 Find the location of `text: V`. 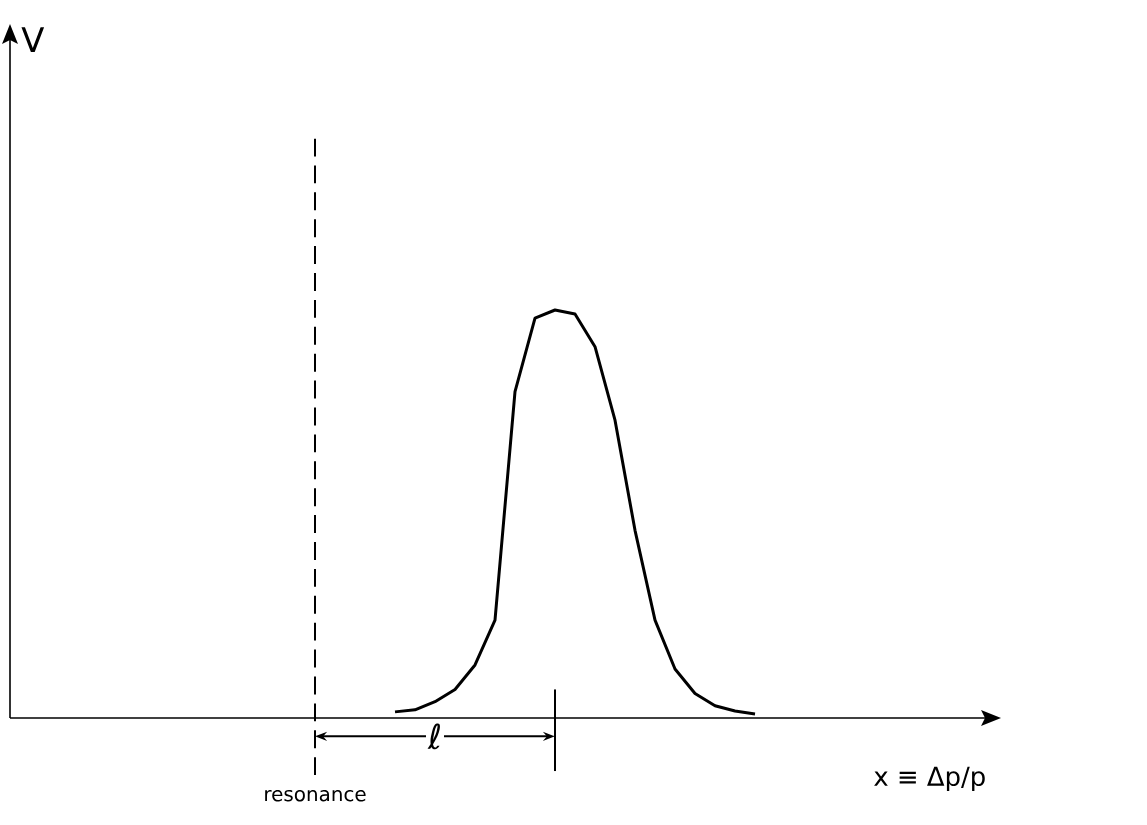

text: V is located at coordinates (33, 39).